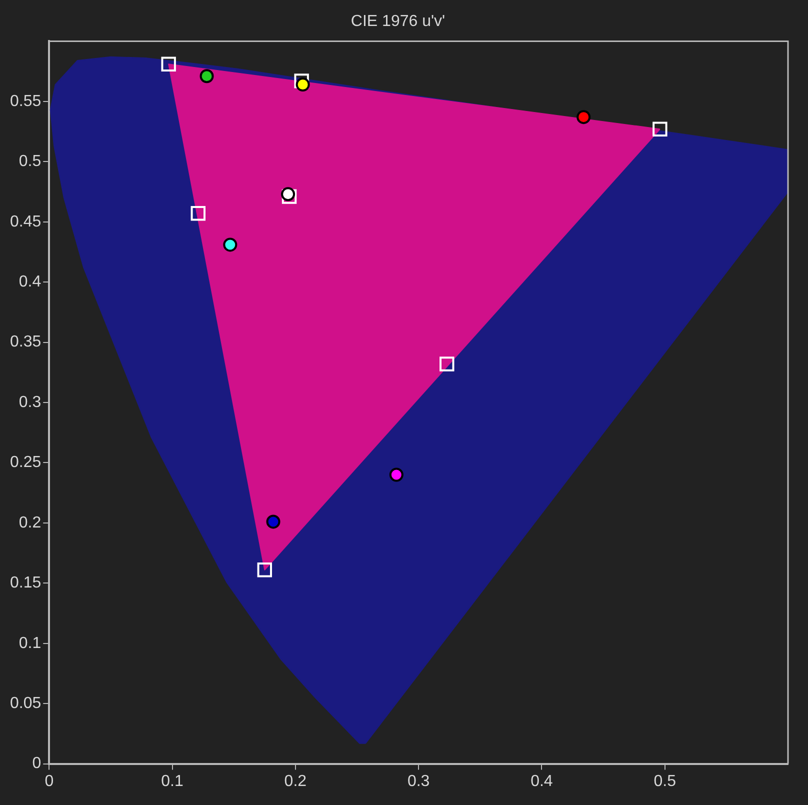 This screenshot has height=805, width=808. What do you see at coordinates (418, 781) in the screenshot?
I see `x-tick-label: 0.3` at bounding box center [418, 781].